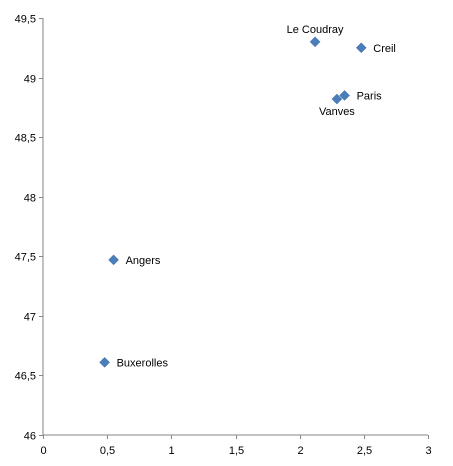  Describe the element at coordinates (25, 258) in the screenshot. I see `y-tick-label: 47,5` at that location.